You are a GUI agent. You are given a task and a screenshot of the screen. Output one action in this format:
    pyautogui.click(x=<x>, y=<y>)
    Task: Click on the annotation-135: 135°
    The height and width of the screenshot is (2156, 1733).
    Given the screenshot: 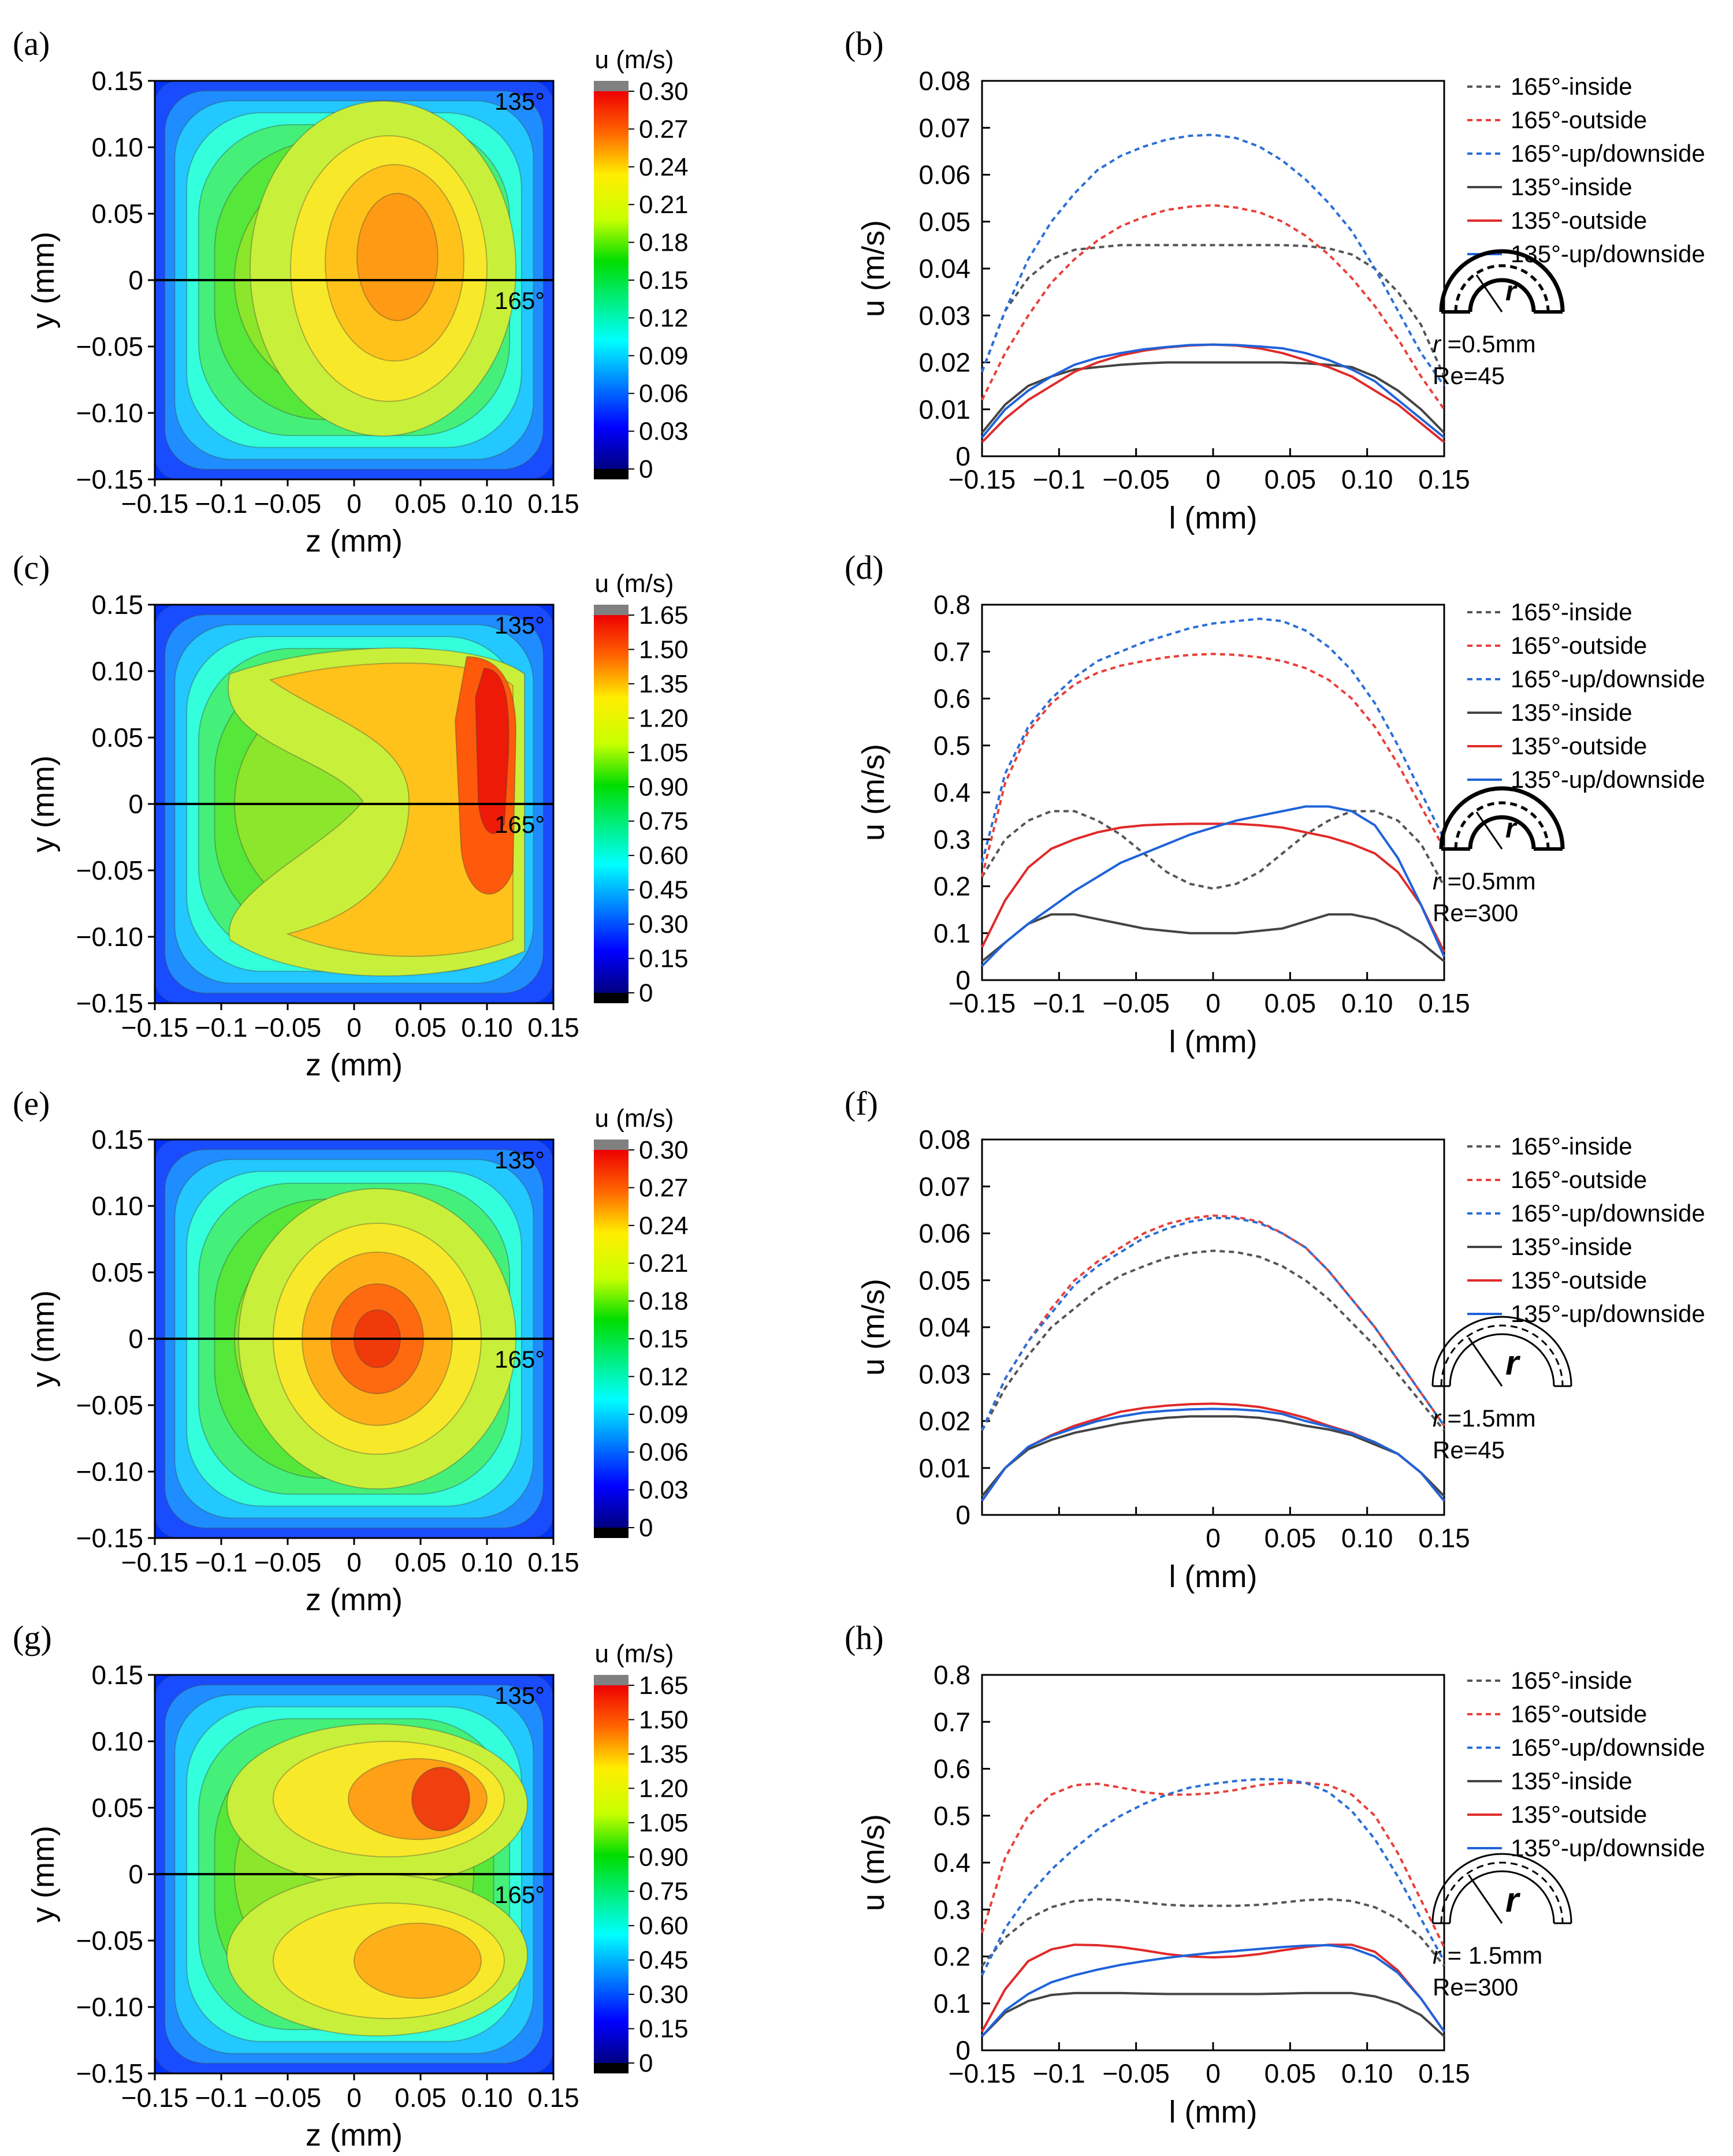 What is the action you would take?
    pyautogui.click(x=519, y=101)
    